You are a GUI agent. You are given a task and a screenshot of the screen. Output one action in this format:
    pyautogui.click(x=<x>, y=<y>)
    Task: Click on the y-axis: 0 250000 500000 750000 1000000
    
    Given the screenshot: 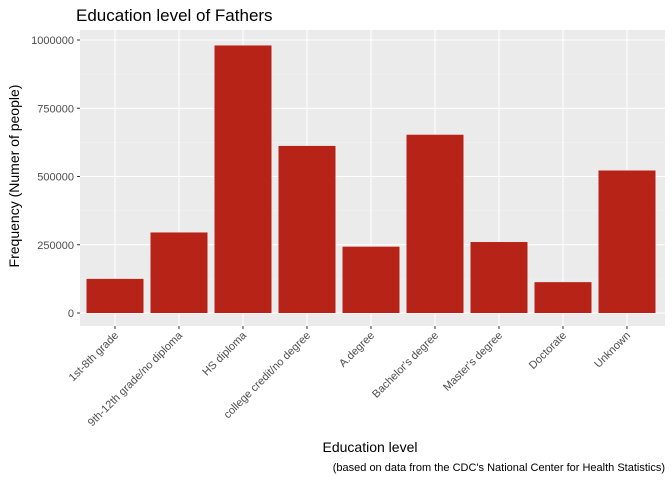 What is the action you would take?
    pyautogui.click(x=55, y=177)
    